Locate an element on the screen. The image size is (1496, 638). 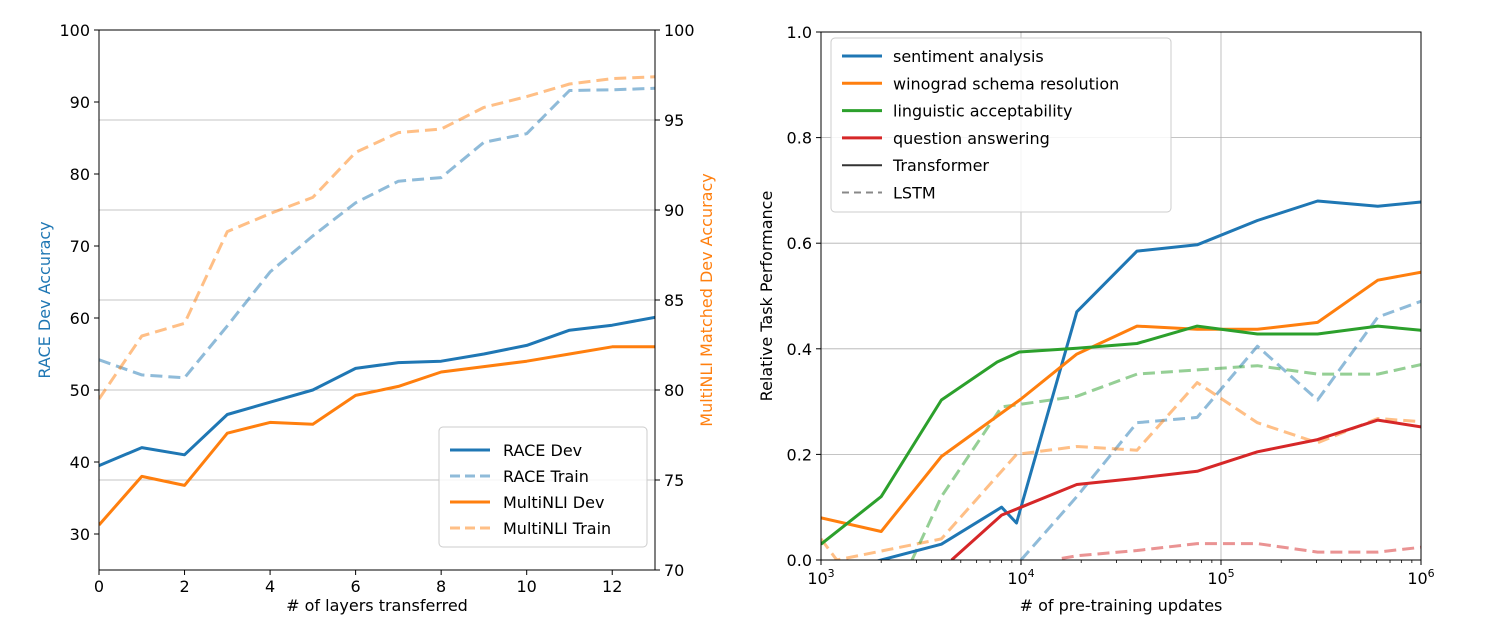
legend-label-question-answering: question answering is located at coordinates (971, 138).